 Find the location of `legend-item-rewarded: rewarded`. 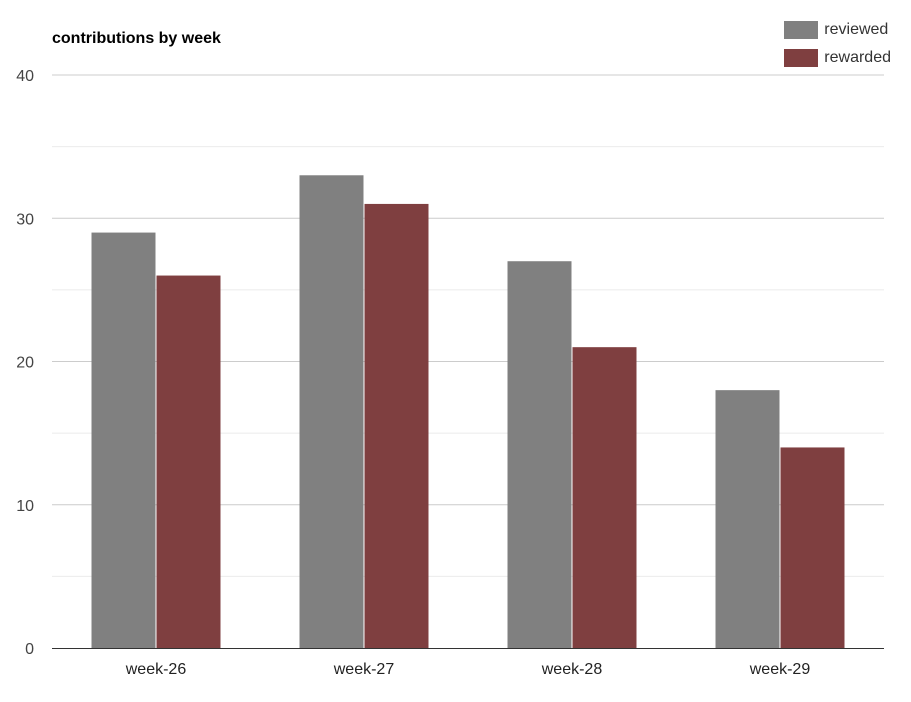

legend-item-rewarded: rewarded is located at coordinates (837, 58).